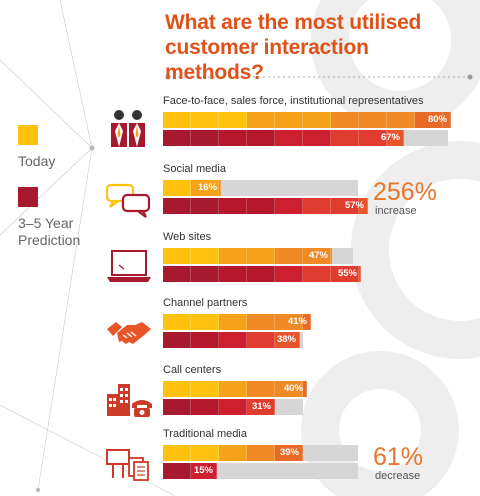 The height and width of the screenshot is (496, 480). Describe the element at coordinates (396, 211) in the screenshot. I see `annotation-increase-label: increase` at that location.